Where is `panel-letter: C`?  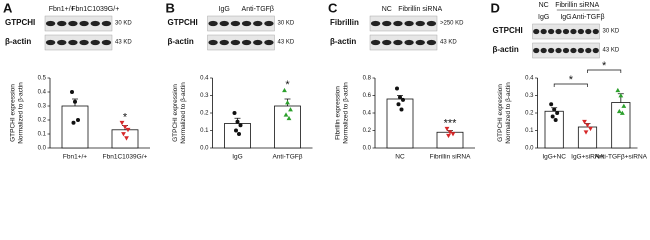
panel-letter: C is located at coordinates (333, 7).